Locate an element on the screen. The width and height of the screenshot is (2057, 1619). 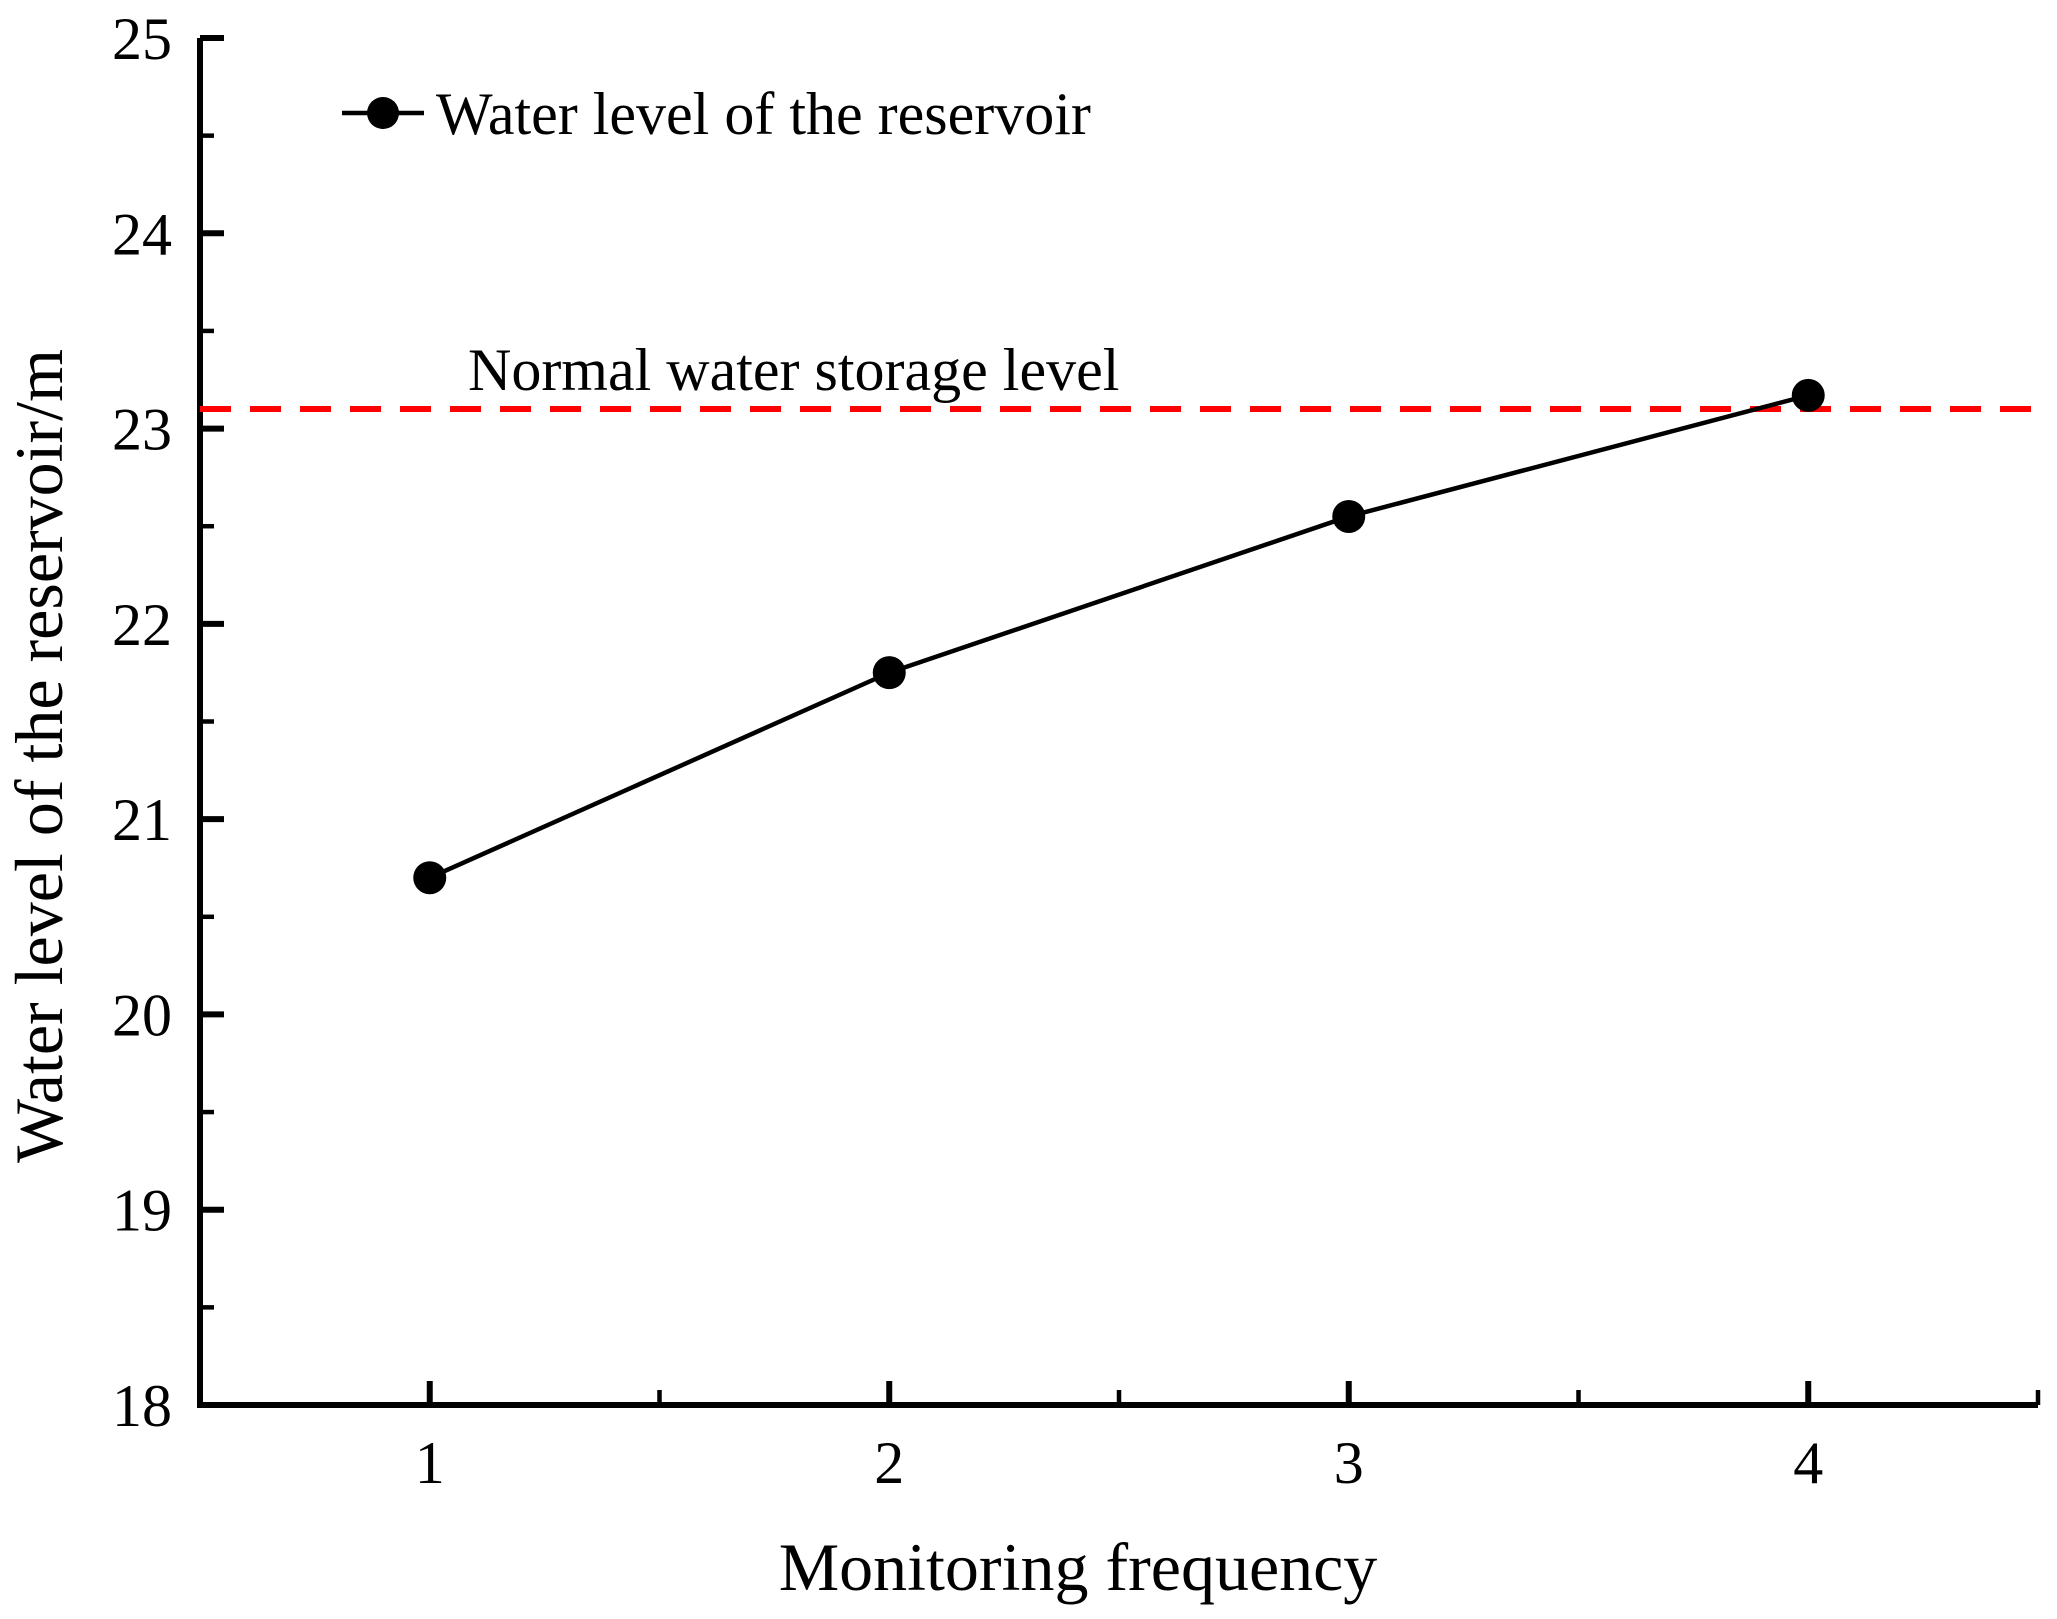
x-axis-title: Monitoring frequency is located at coordinates (1078, 1567).